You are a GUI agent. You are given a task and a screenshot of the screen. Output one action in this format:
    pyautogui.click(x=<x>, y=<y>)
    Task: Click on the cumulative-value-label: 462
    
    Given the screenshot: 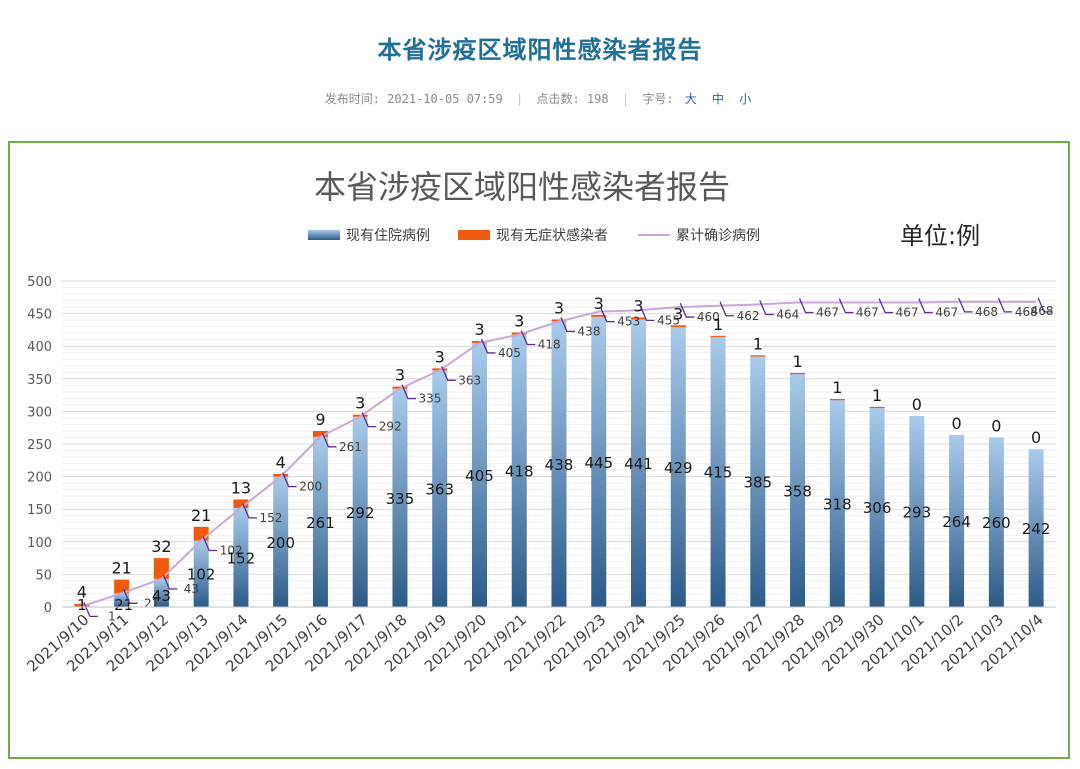 What is the action you would take?
    pyautogui.click(x=748, y=316)
    